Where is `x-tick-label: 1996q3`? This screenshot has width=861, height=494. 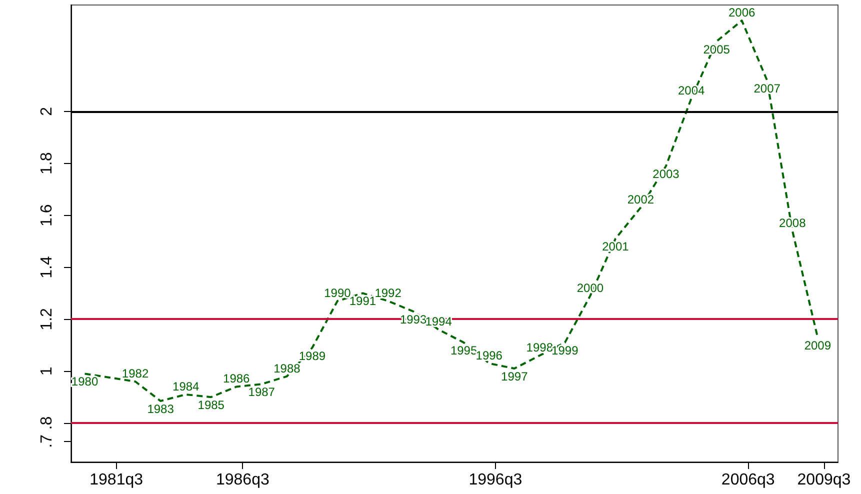
x-tick-label: 1996q3 is located at coordinates (495, 480).